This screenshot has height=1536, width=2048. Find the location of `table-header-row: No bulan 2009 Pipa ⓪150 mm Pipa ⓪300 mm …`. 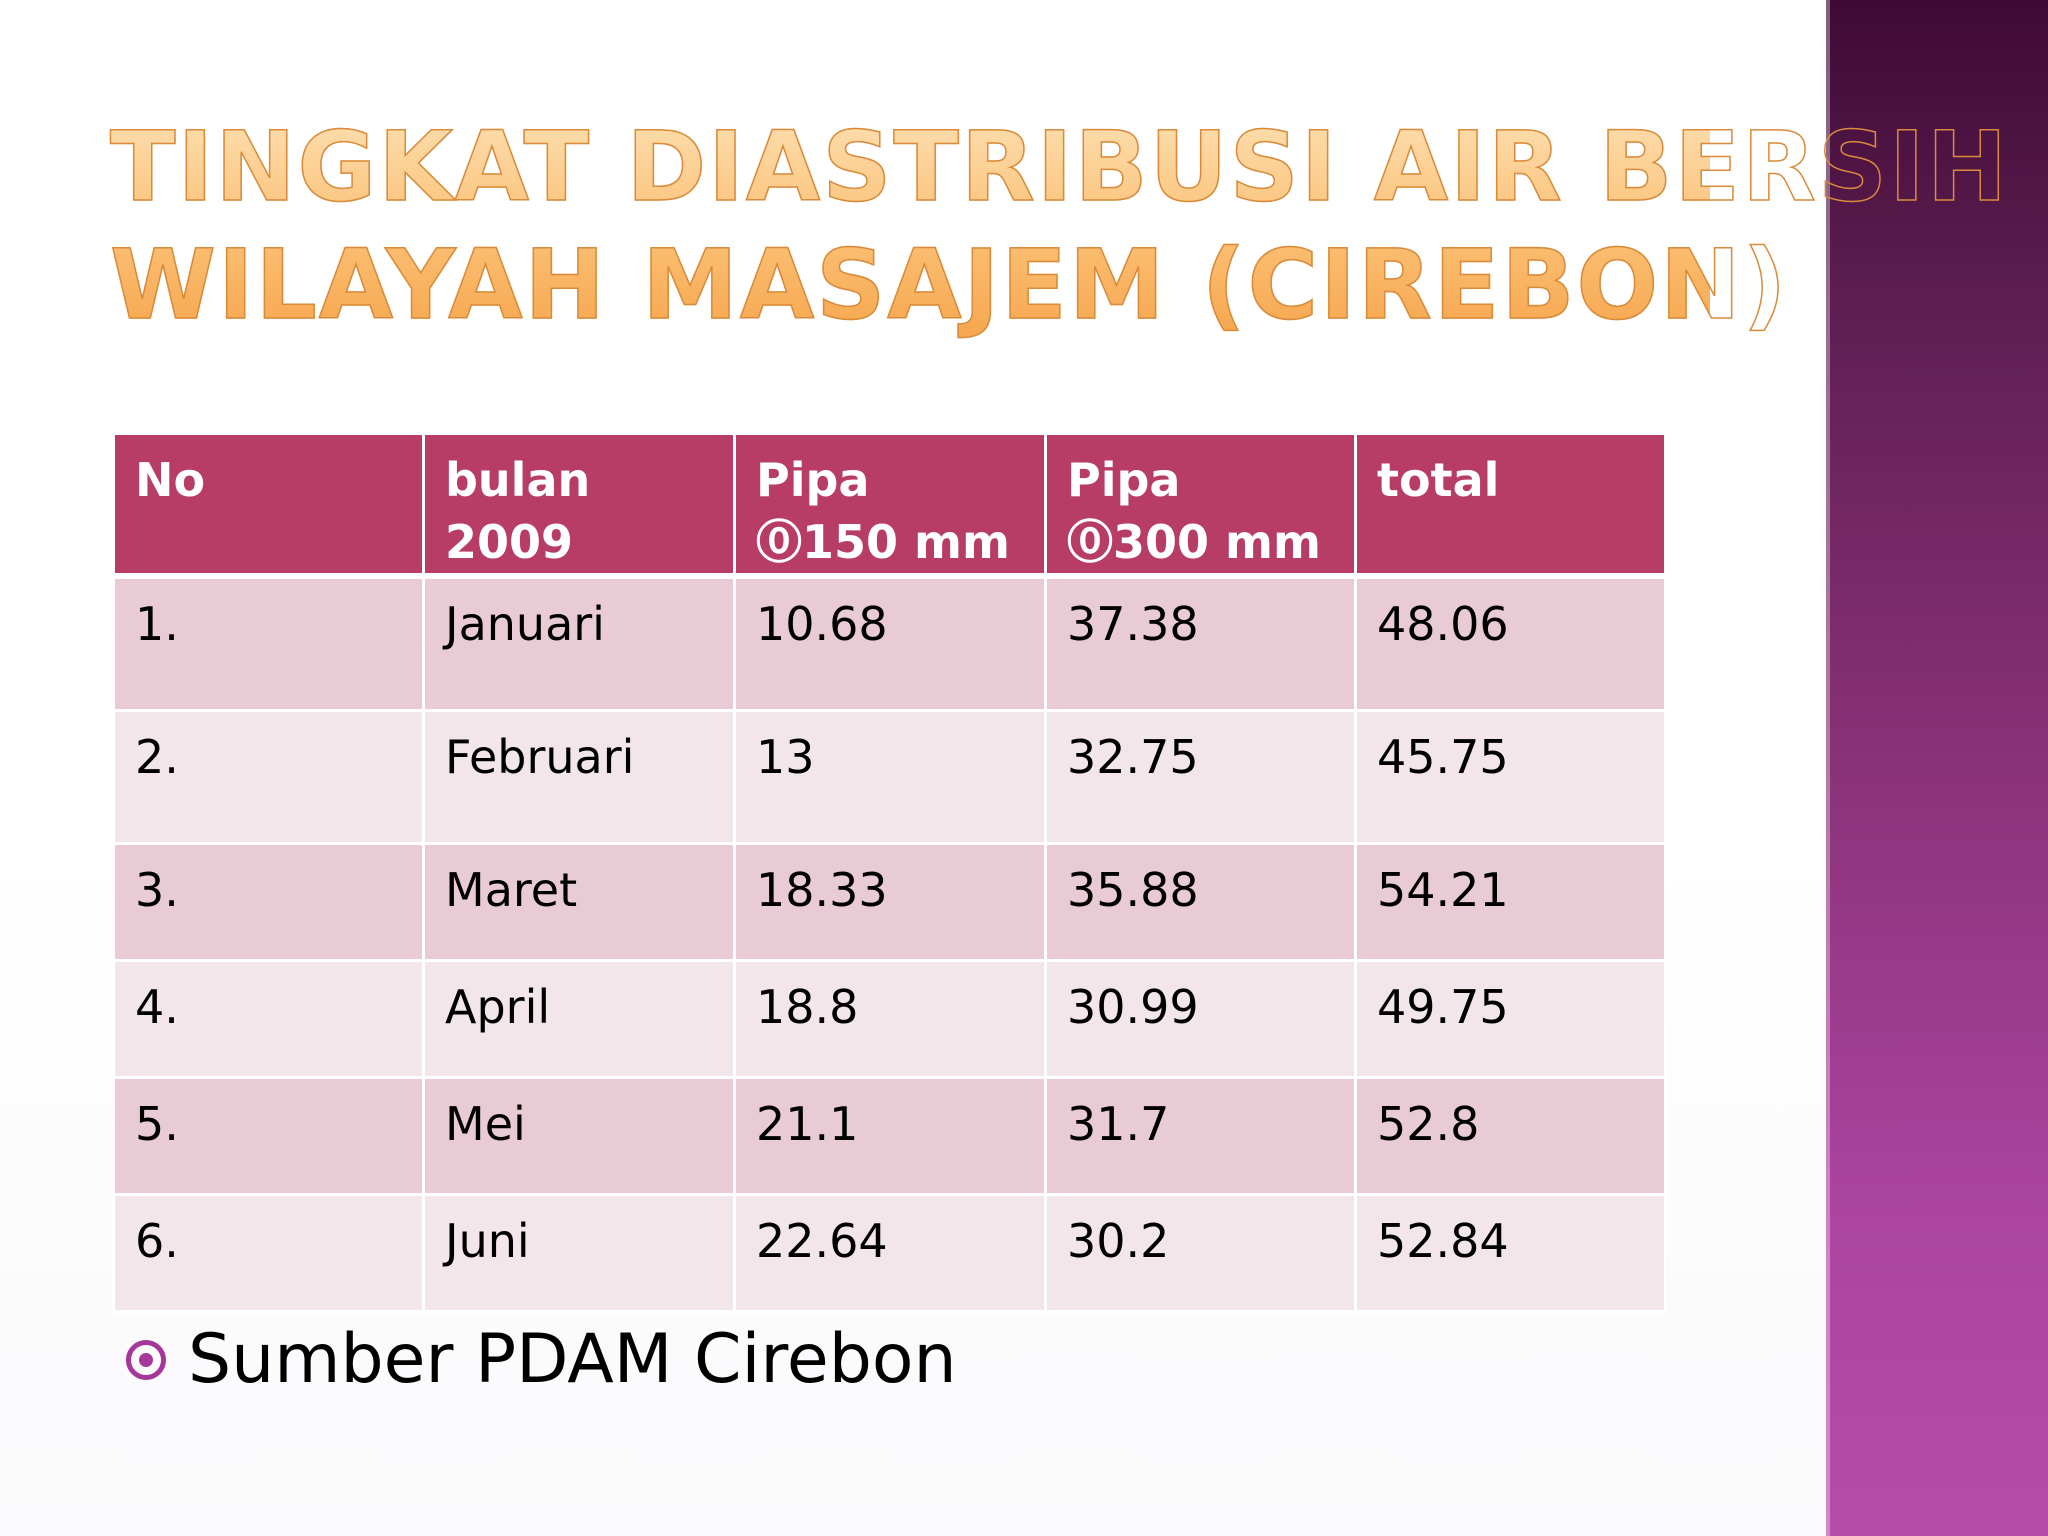

table-header-row: No bulan 2009 Pipa ⓪150 mm Pipa ⓪300 mm … is located at coordinates (889, 505).